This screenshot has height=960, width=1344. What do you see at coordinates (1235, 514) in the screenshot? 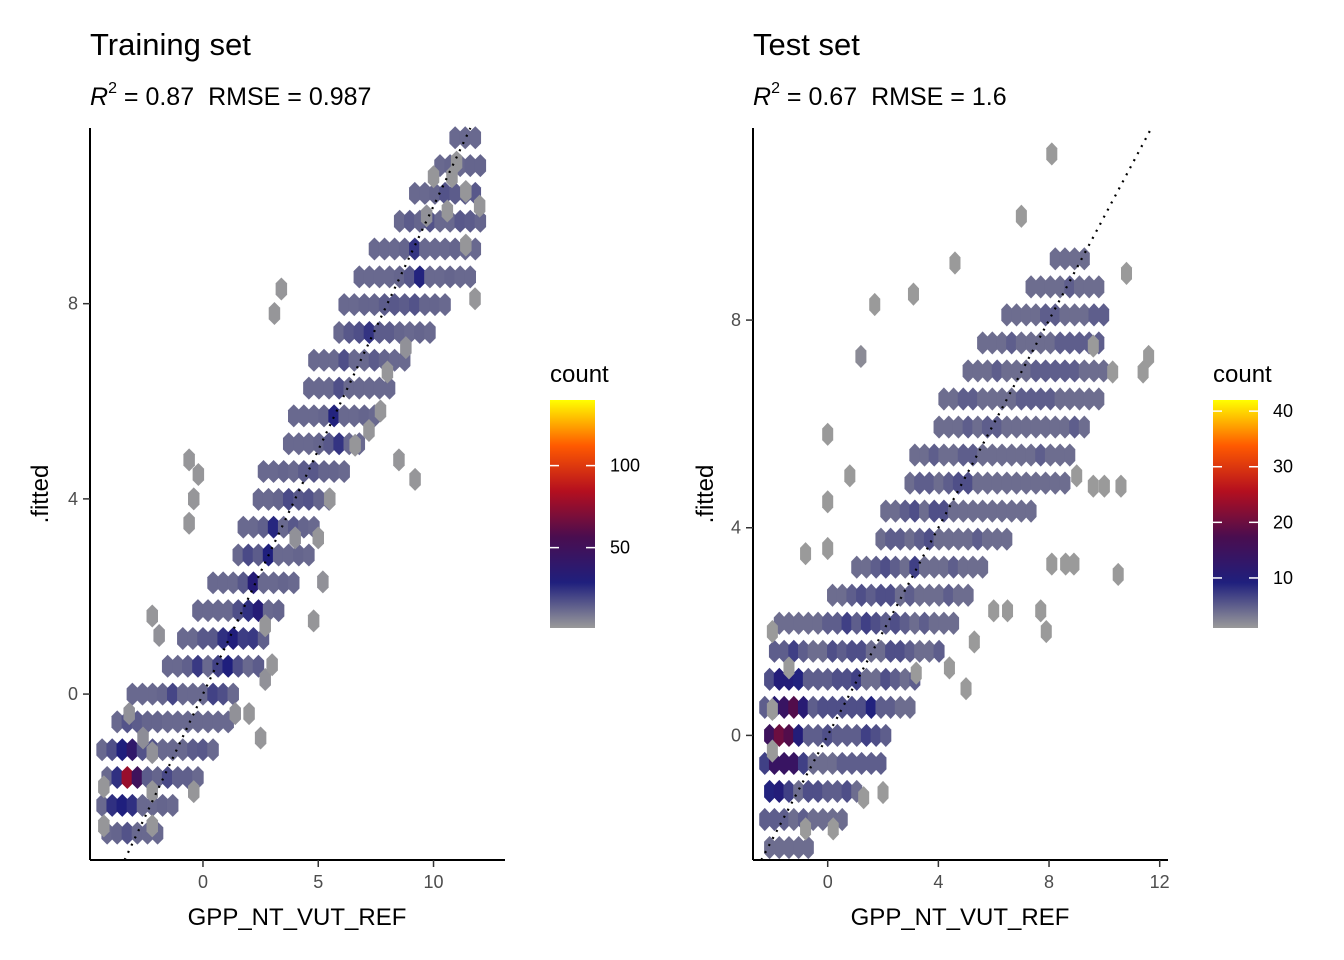
I see `legend-colorbar` at bounding box center [1235, 514].